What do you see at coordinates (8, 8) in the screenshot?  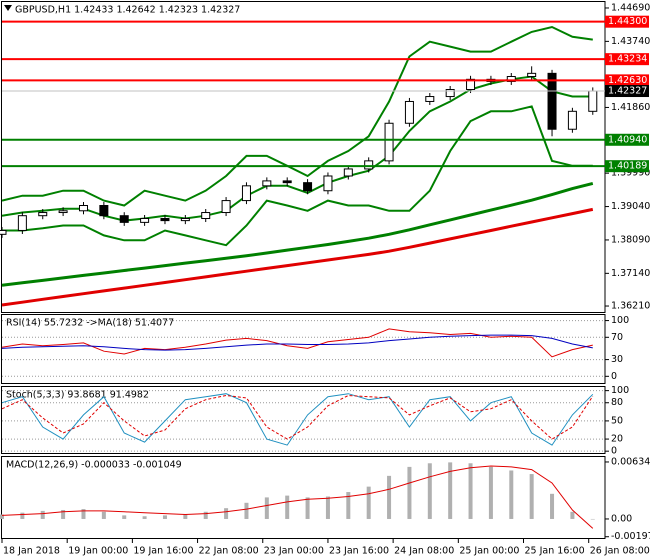 I see `menu-arrow` at bounding box center [8, 8].